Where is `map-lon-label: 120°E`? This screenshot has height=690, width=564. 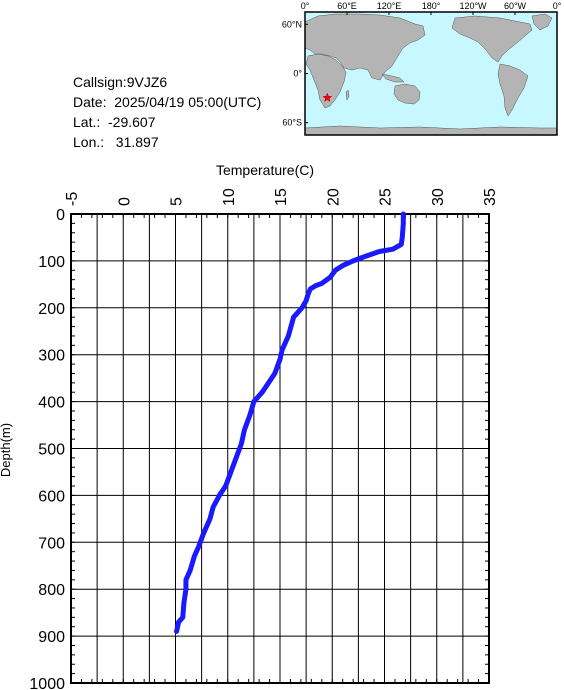
map-lon-label: 120°E is located at coordinates (389, 6).